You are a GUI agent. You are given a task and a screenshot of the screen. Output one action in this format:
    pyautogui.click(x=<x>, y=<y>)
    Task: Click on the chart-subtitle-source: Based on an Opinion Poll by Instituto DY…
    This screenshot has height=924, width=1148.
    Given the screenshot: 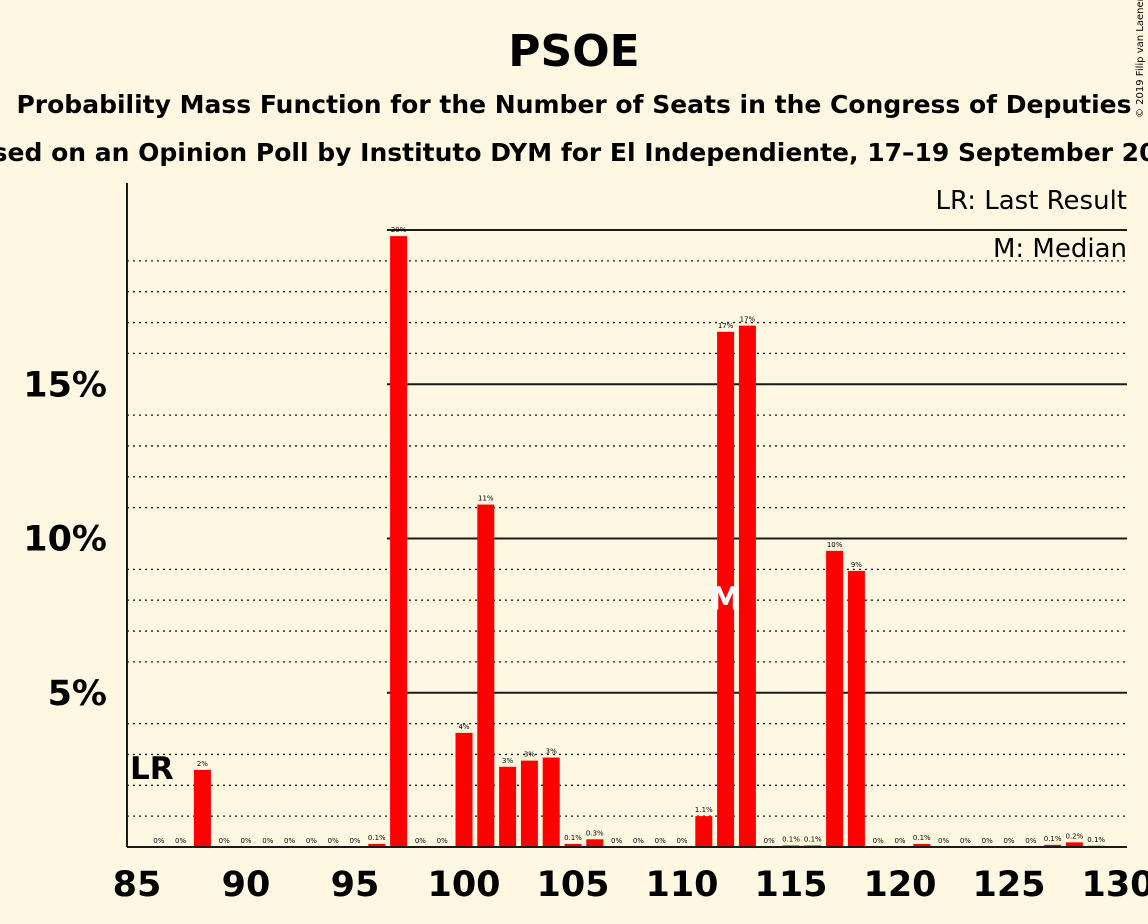 What is the action you would take?
    pyautogui.click(x=574, y=152)
    